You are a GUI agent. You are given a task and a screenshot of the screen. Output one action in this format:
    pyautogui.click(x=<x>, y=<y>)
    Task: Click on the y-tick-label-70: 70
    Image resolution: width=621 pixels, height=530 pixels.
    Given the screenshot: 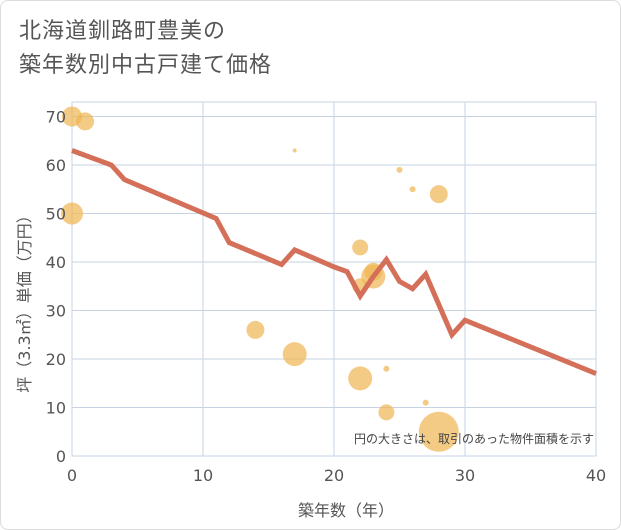 What is the action you would take?
    pyautogui.click(x=56, y=117)
    